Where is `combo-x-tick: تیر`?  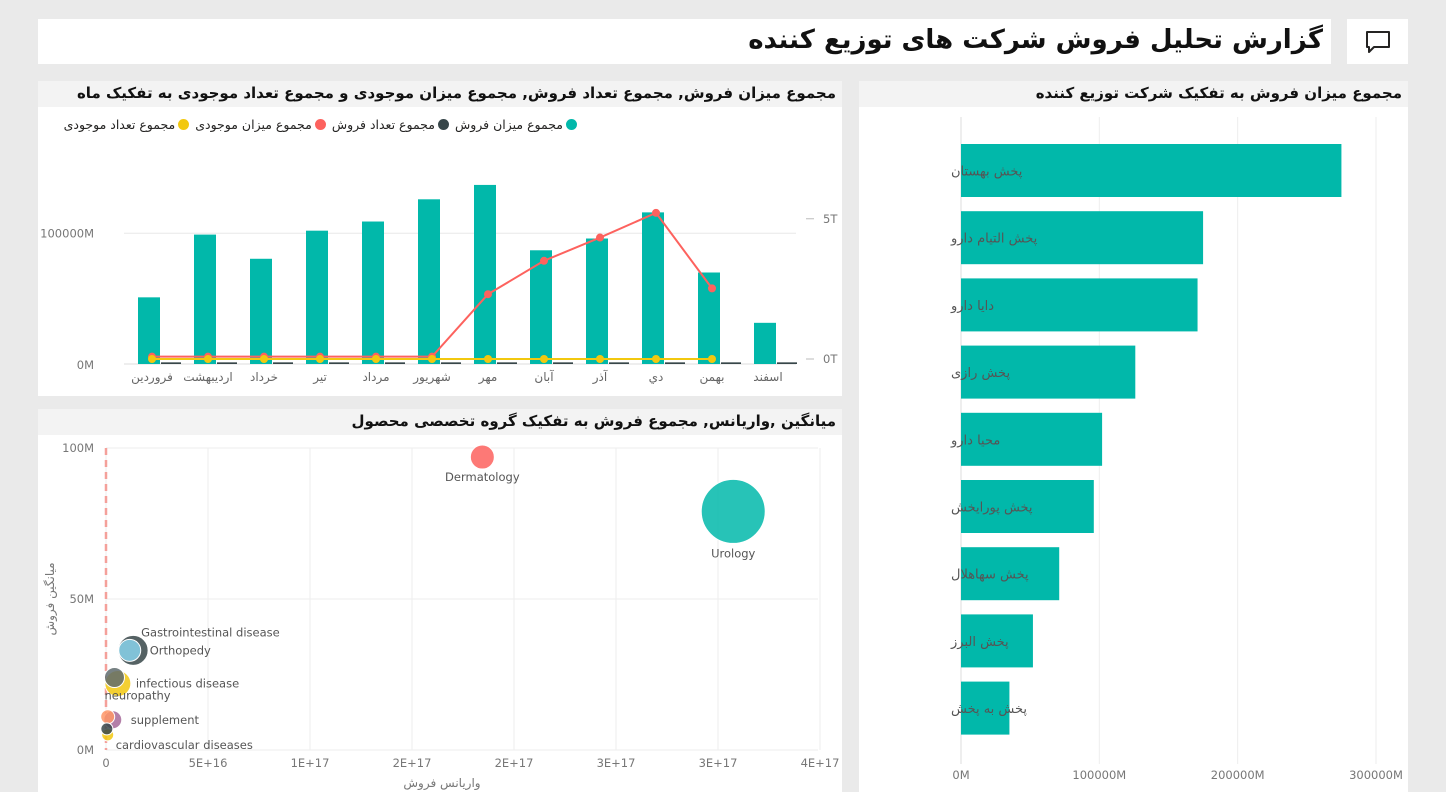 combo-x-tick: تیر is located at coordinates (319, 377).